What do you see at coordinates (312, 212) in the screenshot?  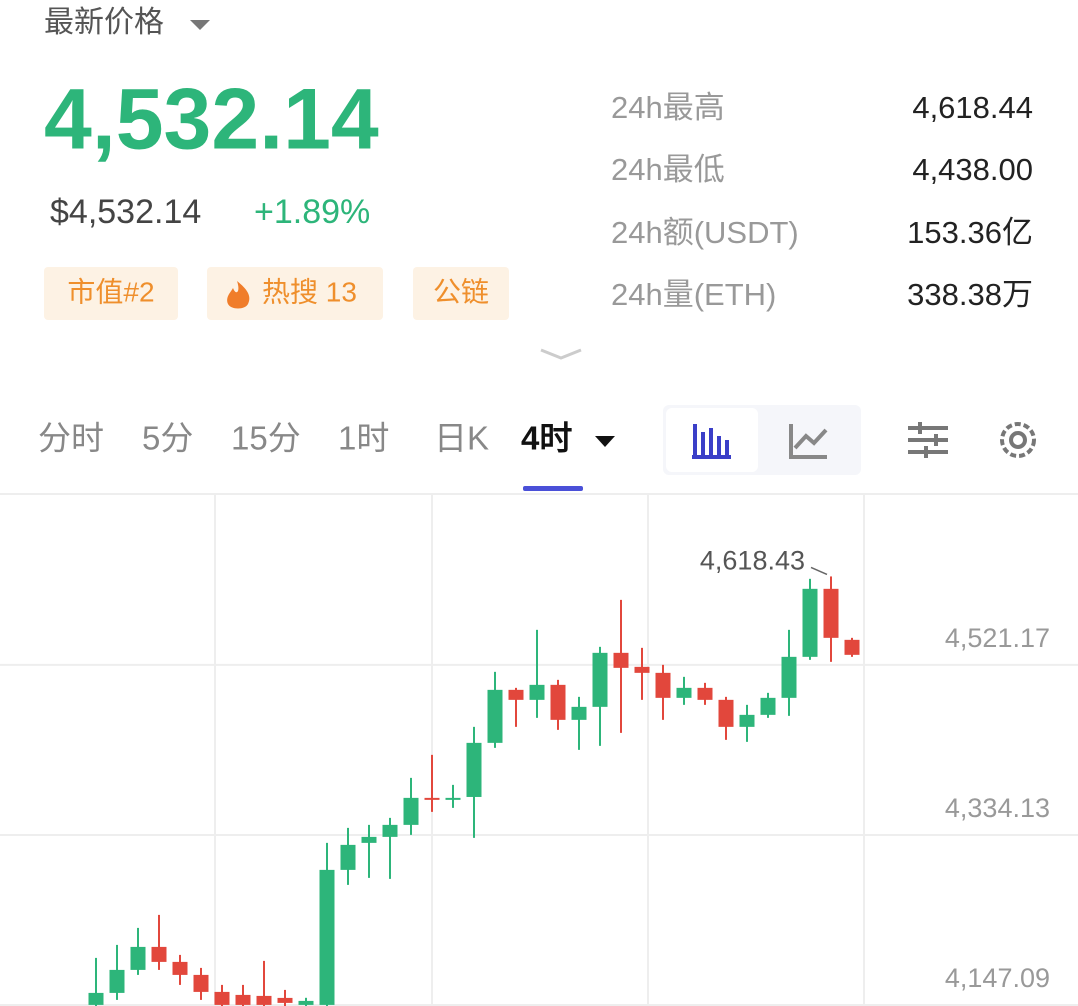 I see `price-change: +1.89%` at bounding box center [312, 212].